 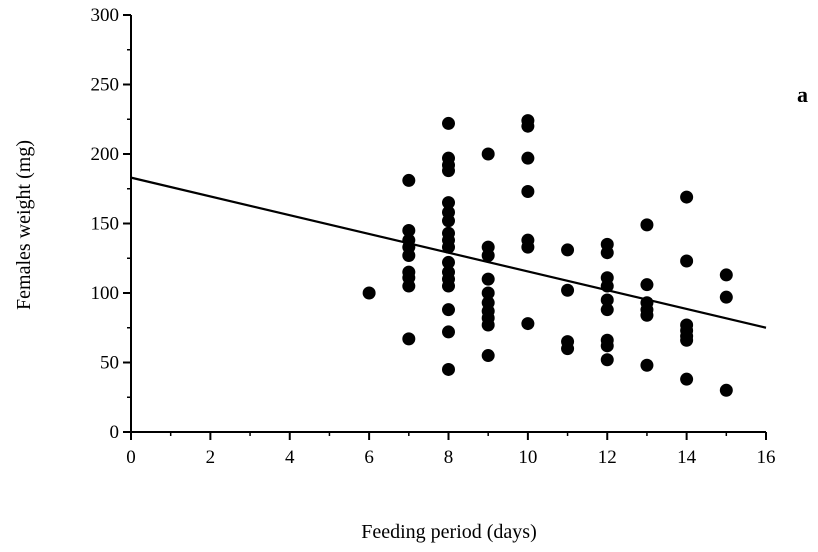 What do you see at coordinates (105, 154) in the screenshot?
I see `y-tick-label: 200` at bounding box center [105, 154].